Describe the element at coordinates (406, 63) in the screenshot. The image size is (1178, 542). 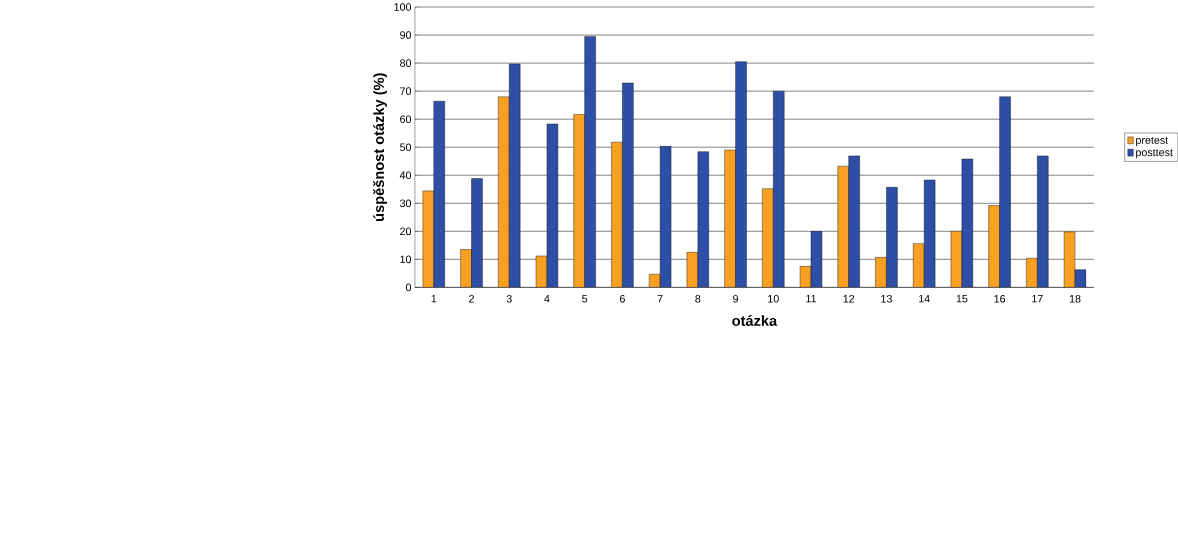
I see `y-tick-label: 80` at that location.